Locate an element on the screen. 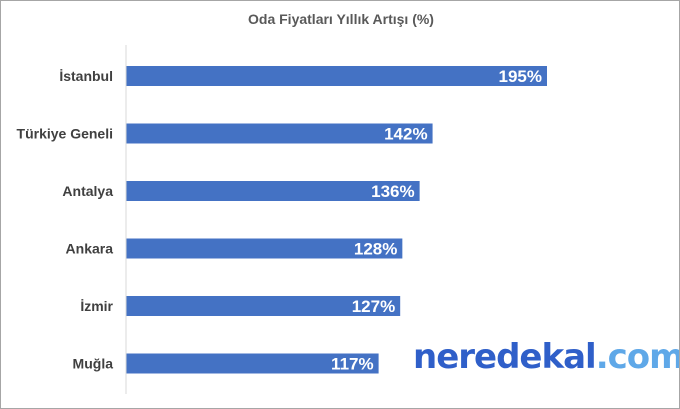 This screenshot has width=680, height=409. category-label: Muğla is located at coordinates (93, 364).